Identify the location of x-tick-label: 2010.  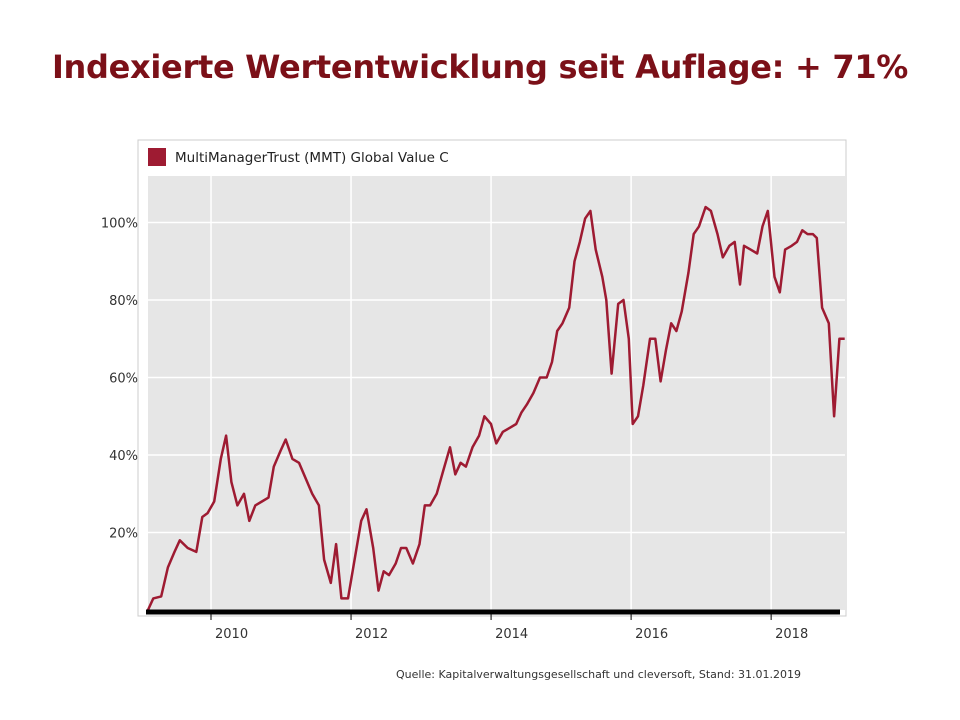
(231, 634).